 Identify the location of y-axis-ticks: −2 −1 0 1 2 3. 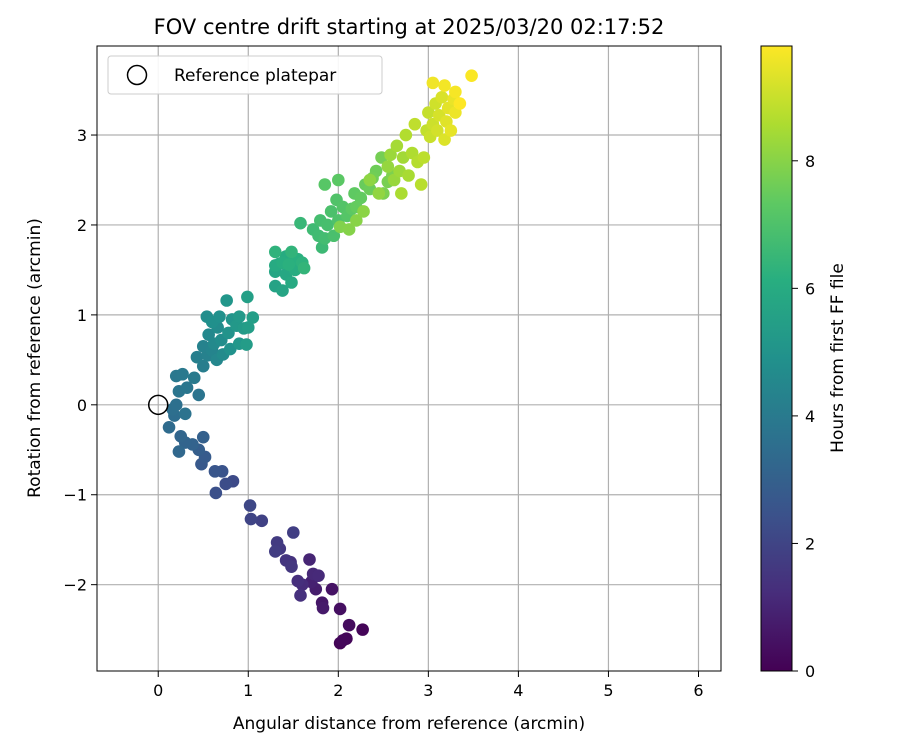
(80, 360).